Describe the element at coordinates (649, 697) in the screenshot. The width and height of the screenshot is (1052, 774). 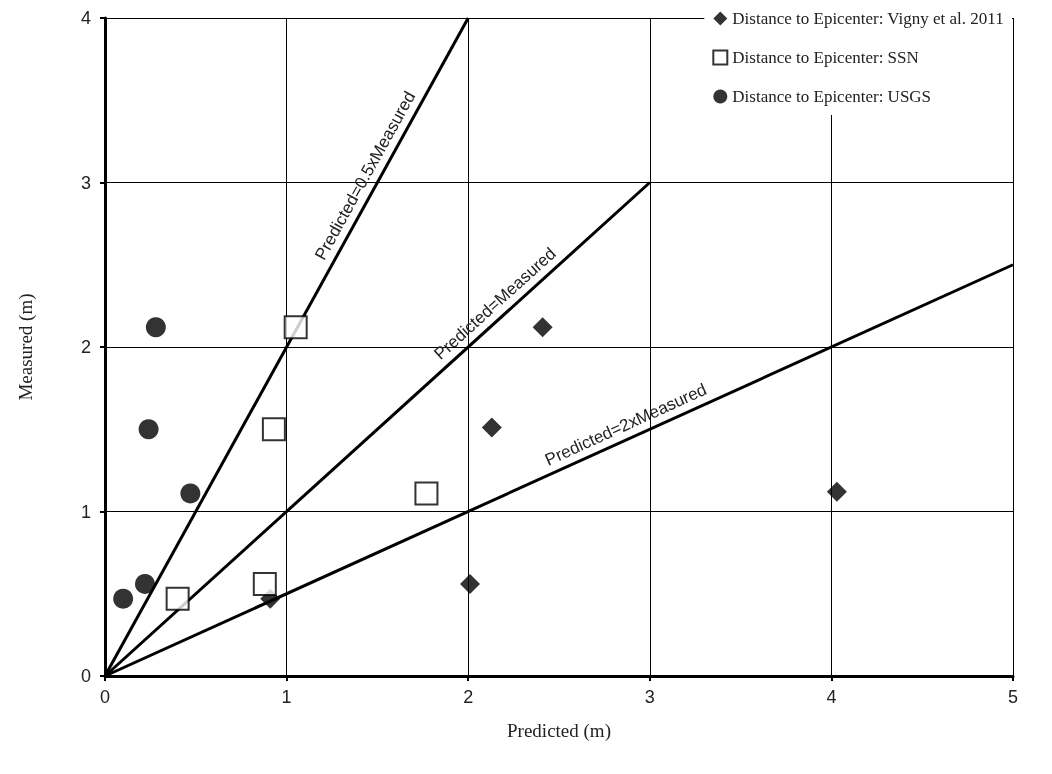
I see `x-tick-label: 3` at that location.